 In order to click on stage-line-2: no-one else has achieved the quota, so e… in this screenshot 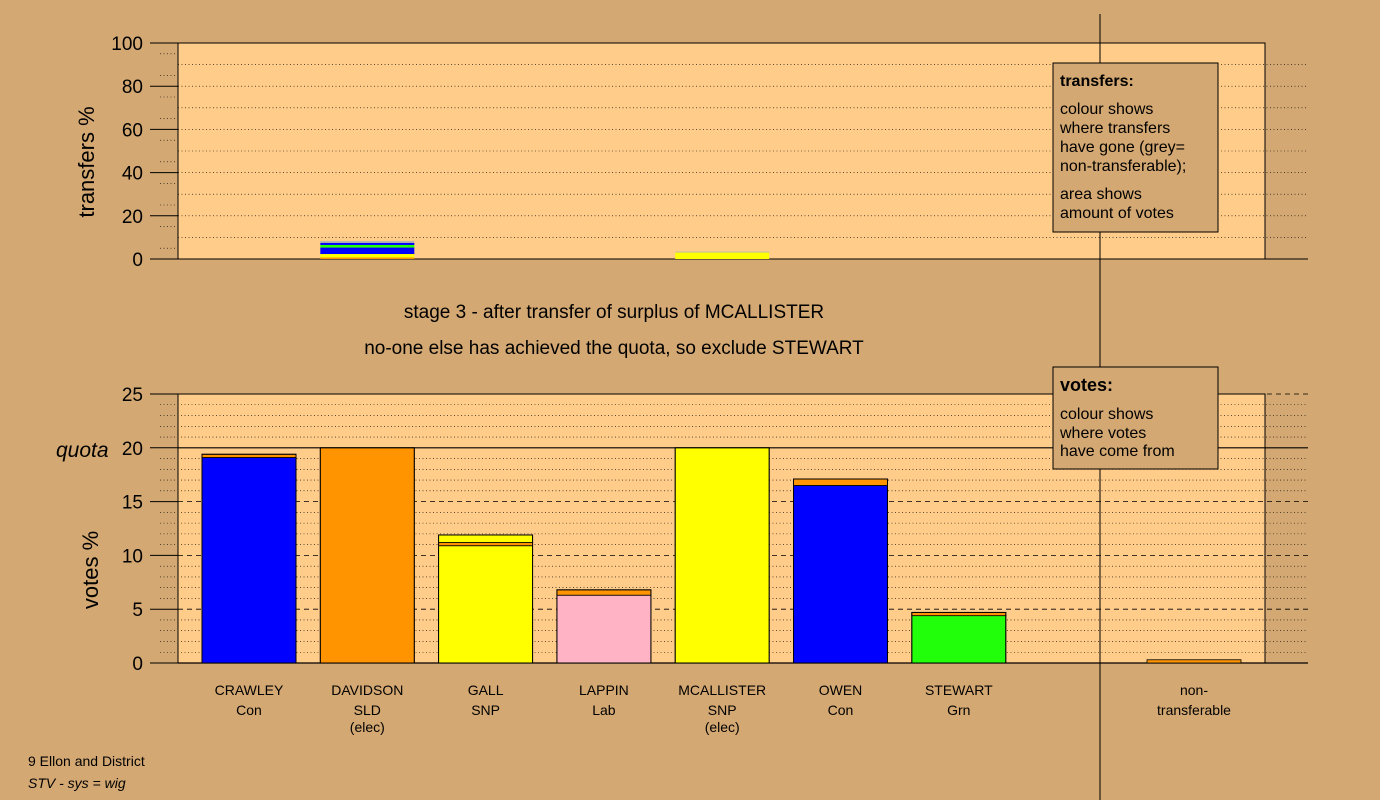, I will do `click(614, 348)`.